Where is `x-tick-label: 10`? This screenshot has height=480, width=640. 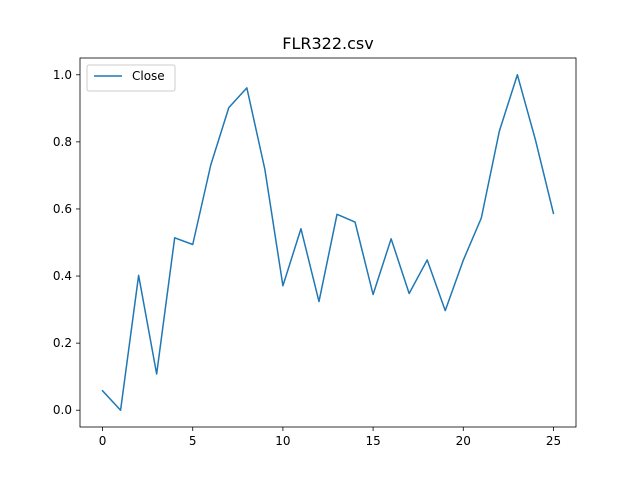 x-tick-label: 10 is located at coordinates (282, 441).